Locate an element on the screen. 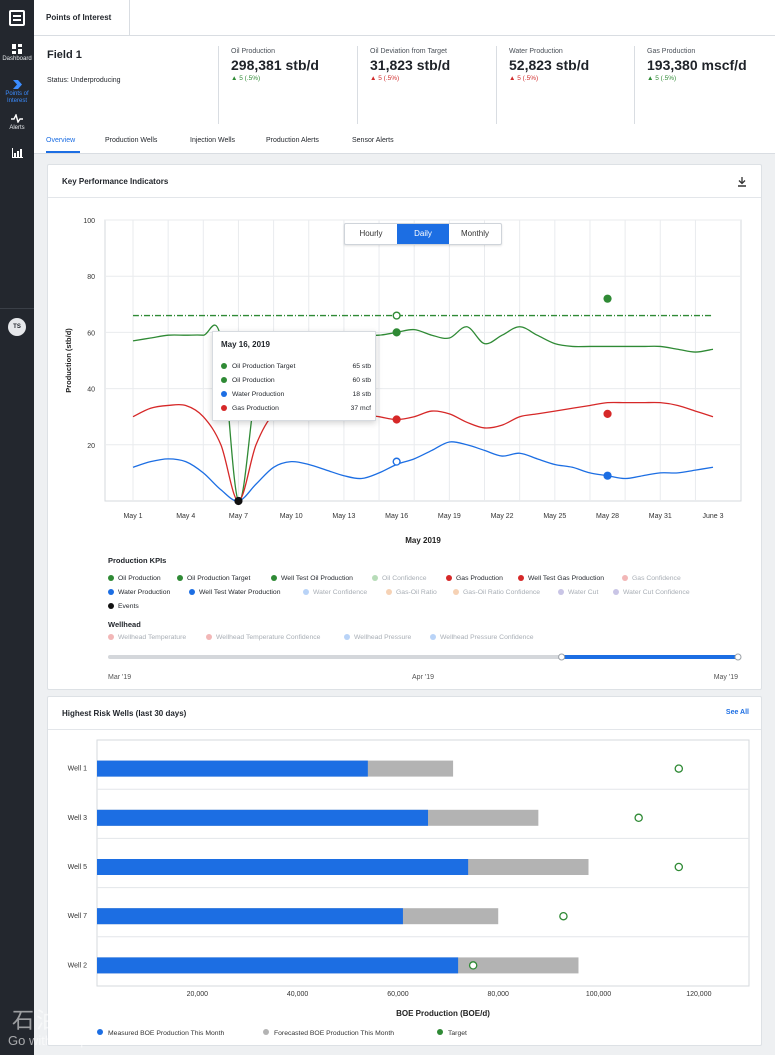  legend-item: Wellhead Pressure is located at coordinates (377, 637).